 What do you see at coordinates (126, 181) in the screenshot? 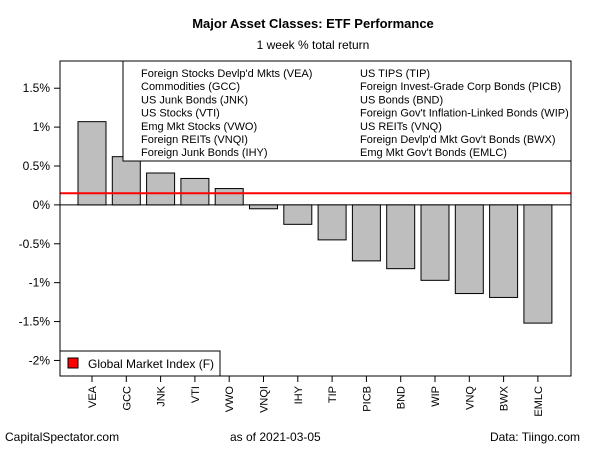
I see `bar-gcc` at bounding box center [126, 181].